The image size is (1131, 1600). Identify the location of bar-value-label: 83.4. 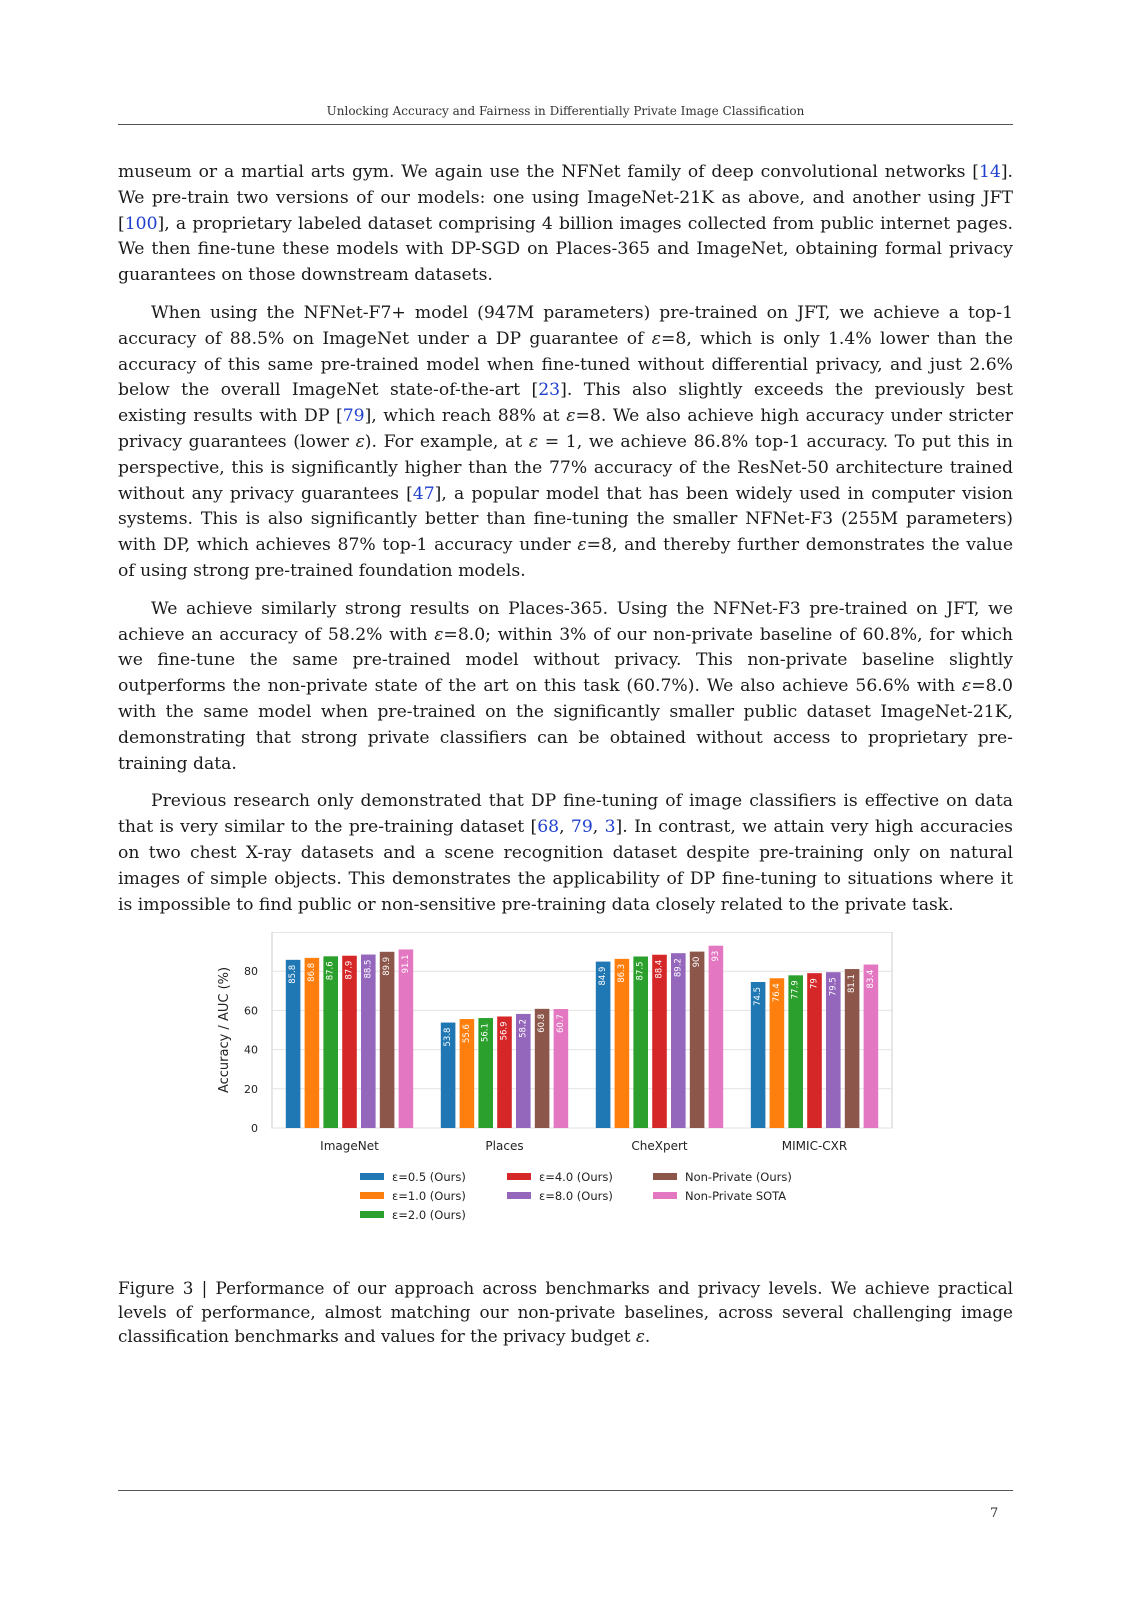
(871, 979).